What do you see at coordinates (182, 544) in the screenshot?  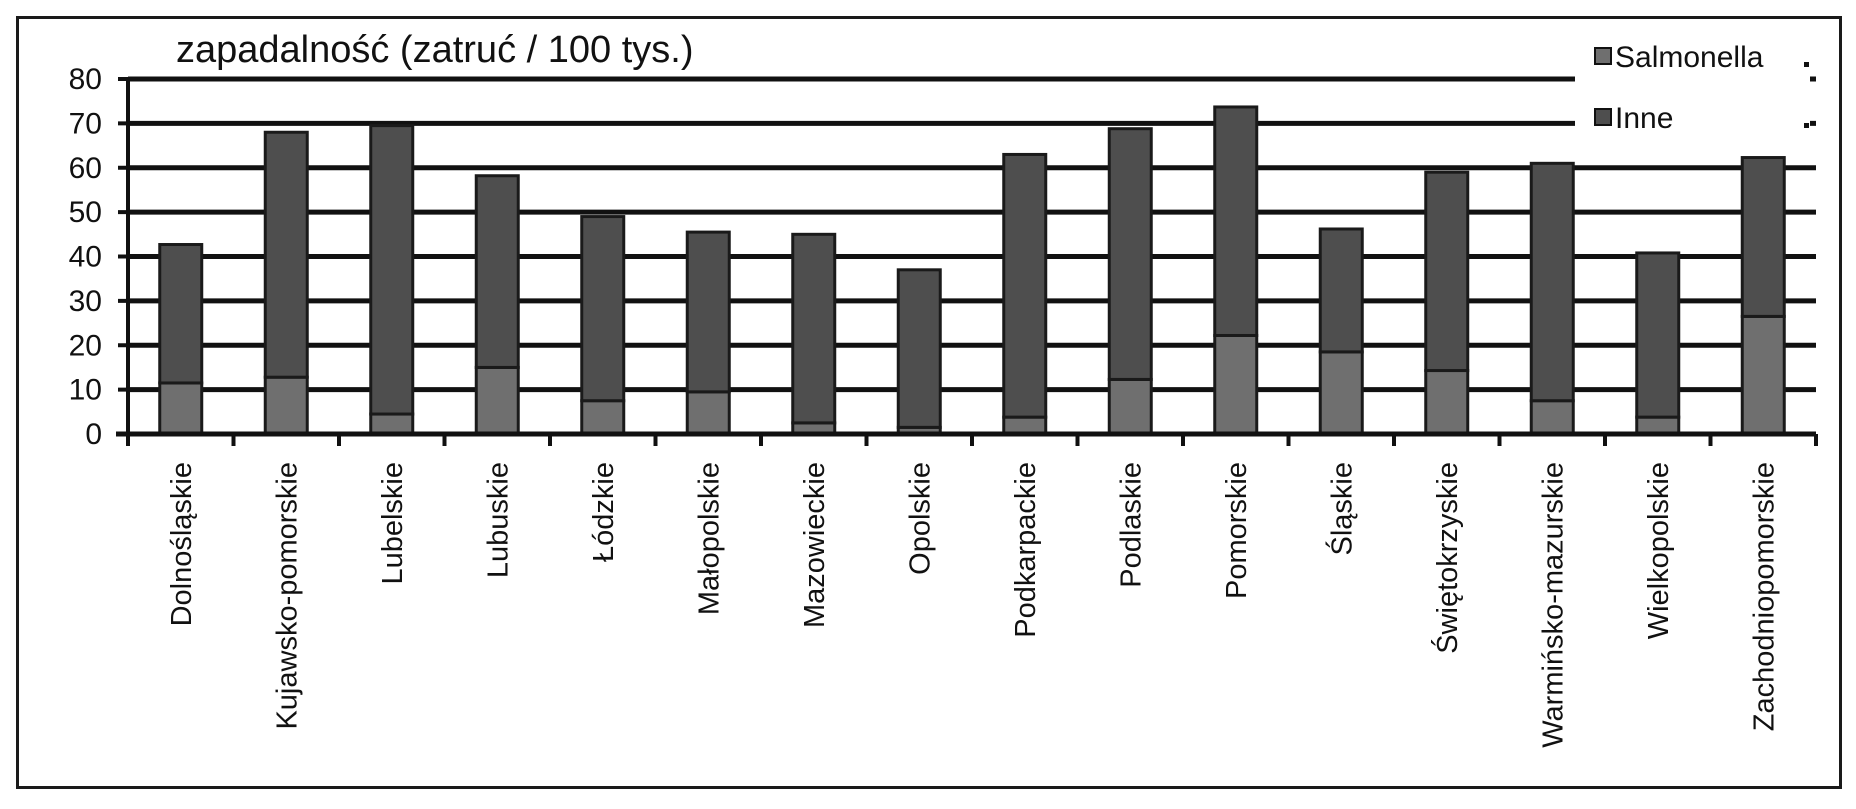 I see `x-category-label: Dolnośląskie` at bounding box center [182, 544].